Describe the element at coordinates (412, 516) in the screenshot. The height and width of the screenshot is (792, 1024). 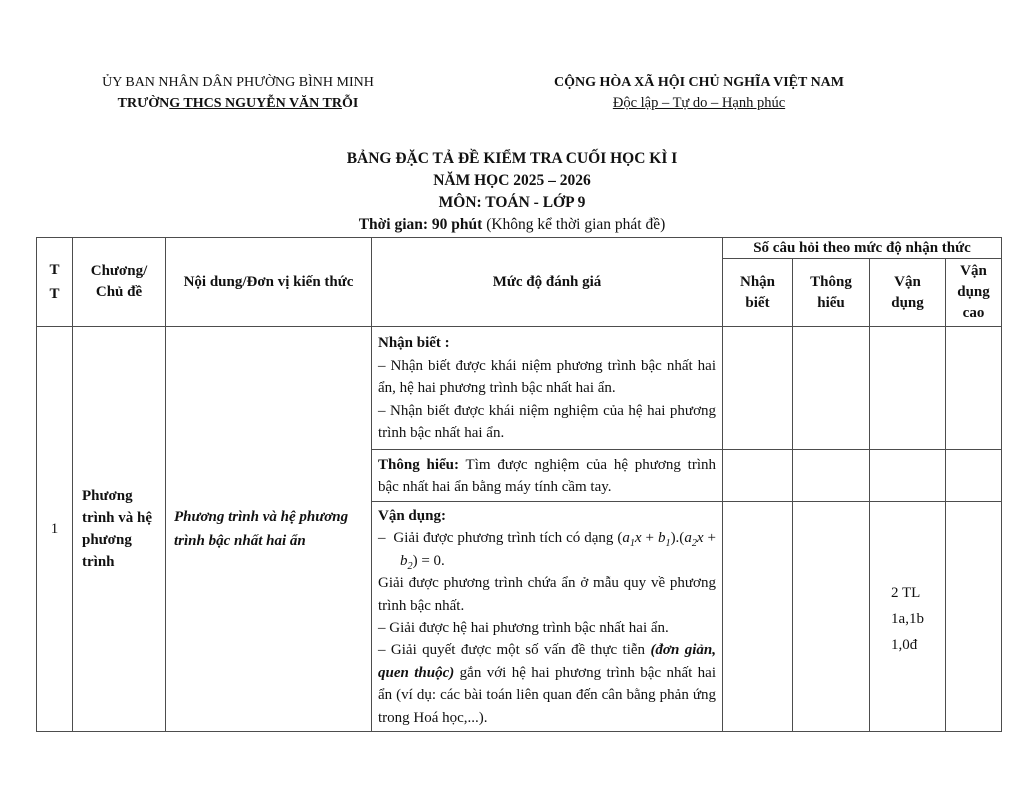
I see `van-dung-heading: Vận dụng:` at that location.